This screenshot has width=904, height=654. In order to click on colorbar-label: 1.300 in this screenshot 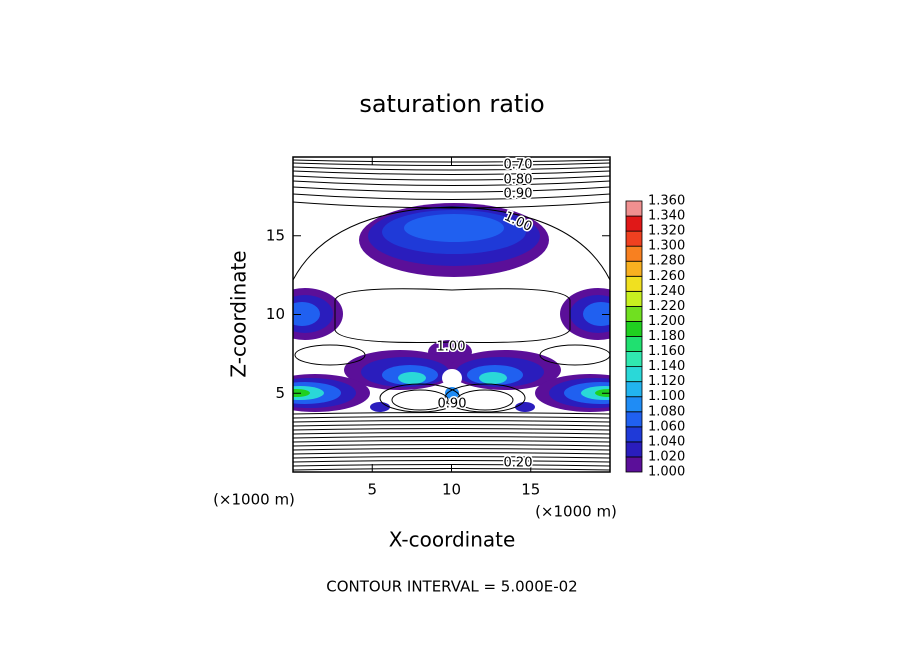, I will do `click(666, 246)`.